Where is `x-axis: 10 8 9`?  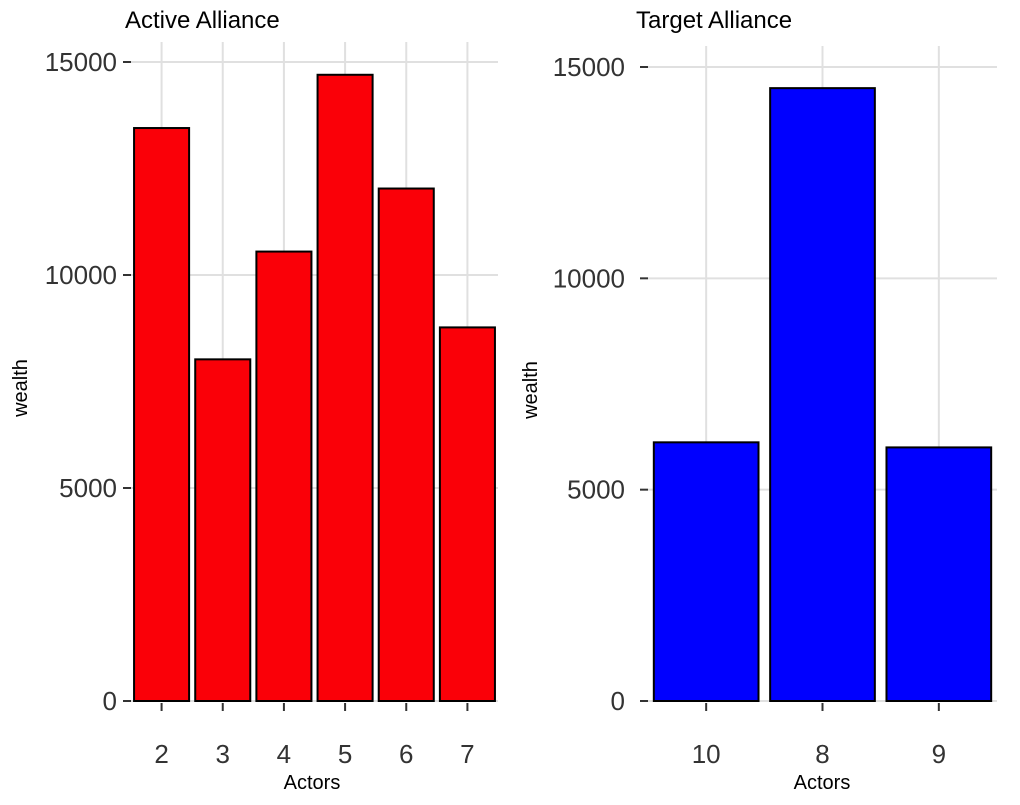
x-axis: 10 8 9 is located at coordinates (819, 736).